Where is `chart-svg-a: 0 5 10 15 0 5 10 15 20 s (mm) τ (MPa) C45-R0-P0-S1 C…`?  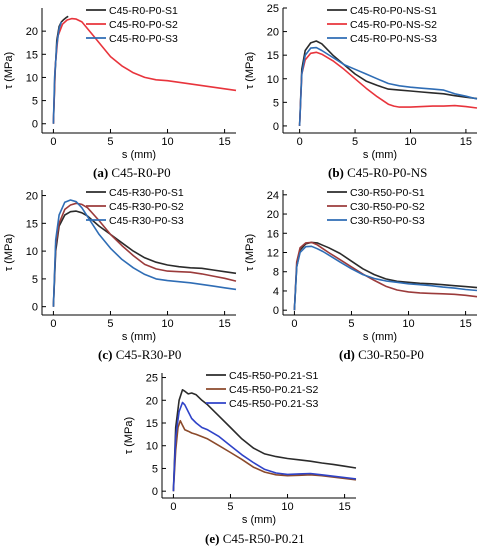
chart-svg-a: 0 5 10 15 0 5 10 15 20 s (mm) τ (MPa) C45-R0-P0-S1 C… is located at coordinates (120, 83).